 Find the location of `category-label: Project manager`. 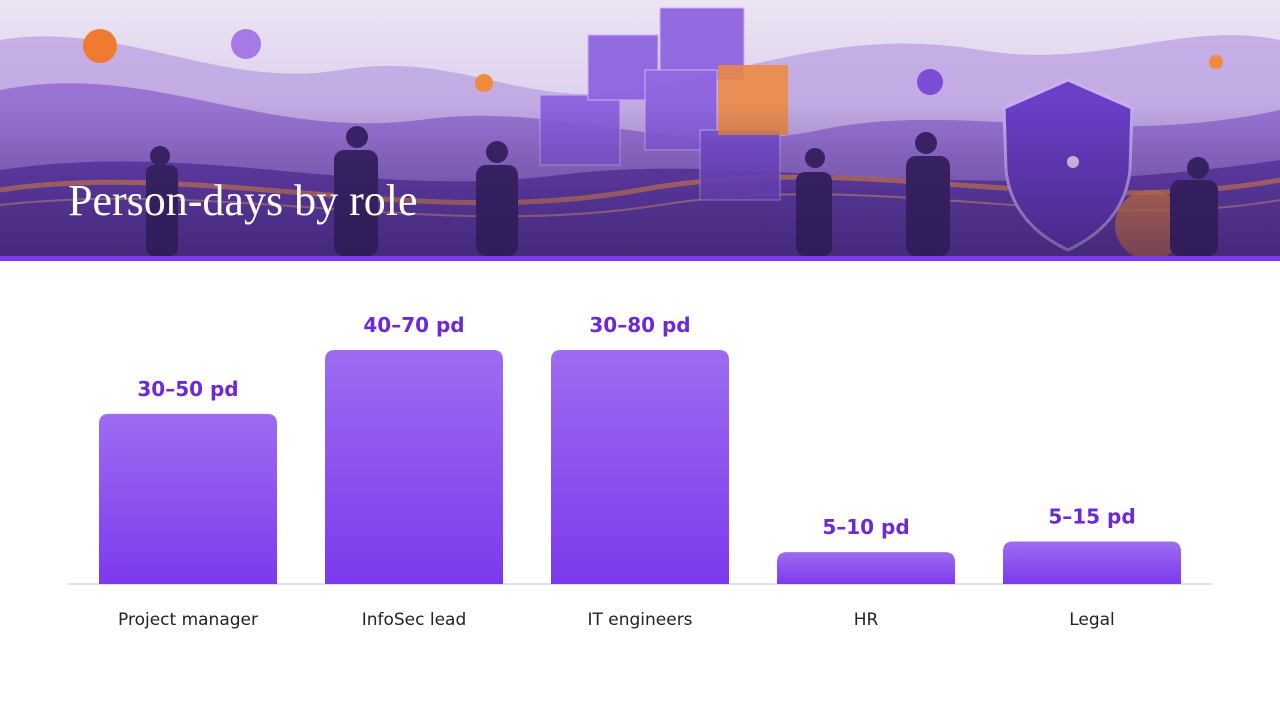

category-label: Project manager is located at coordinates (188, 620).